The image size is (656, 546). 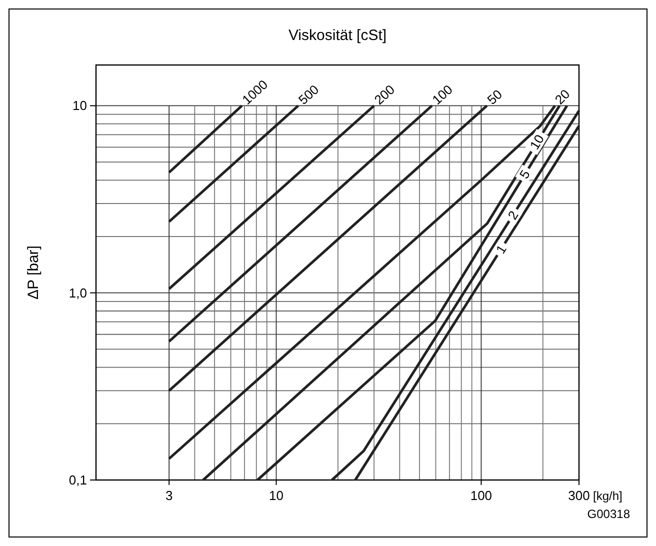 What do you see at coordinates (607, 496) in the screenshot?
I see `x-axis-title: [kg/h]` at bounding box center [607, 496].